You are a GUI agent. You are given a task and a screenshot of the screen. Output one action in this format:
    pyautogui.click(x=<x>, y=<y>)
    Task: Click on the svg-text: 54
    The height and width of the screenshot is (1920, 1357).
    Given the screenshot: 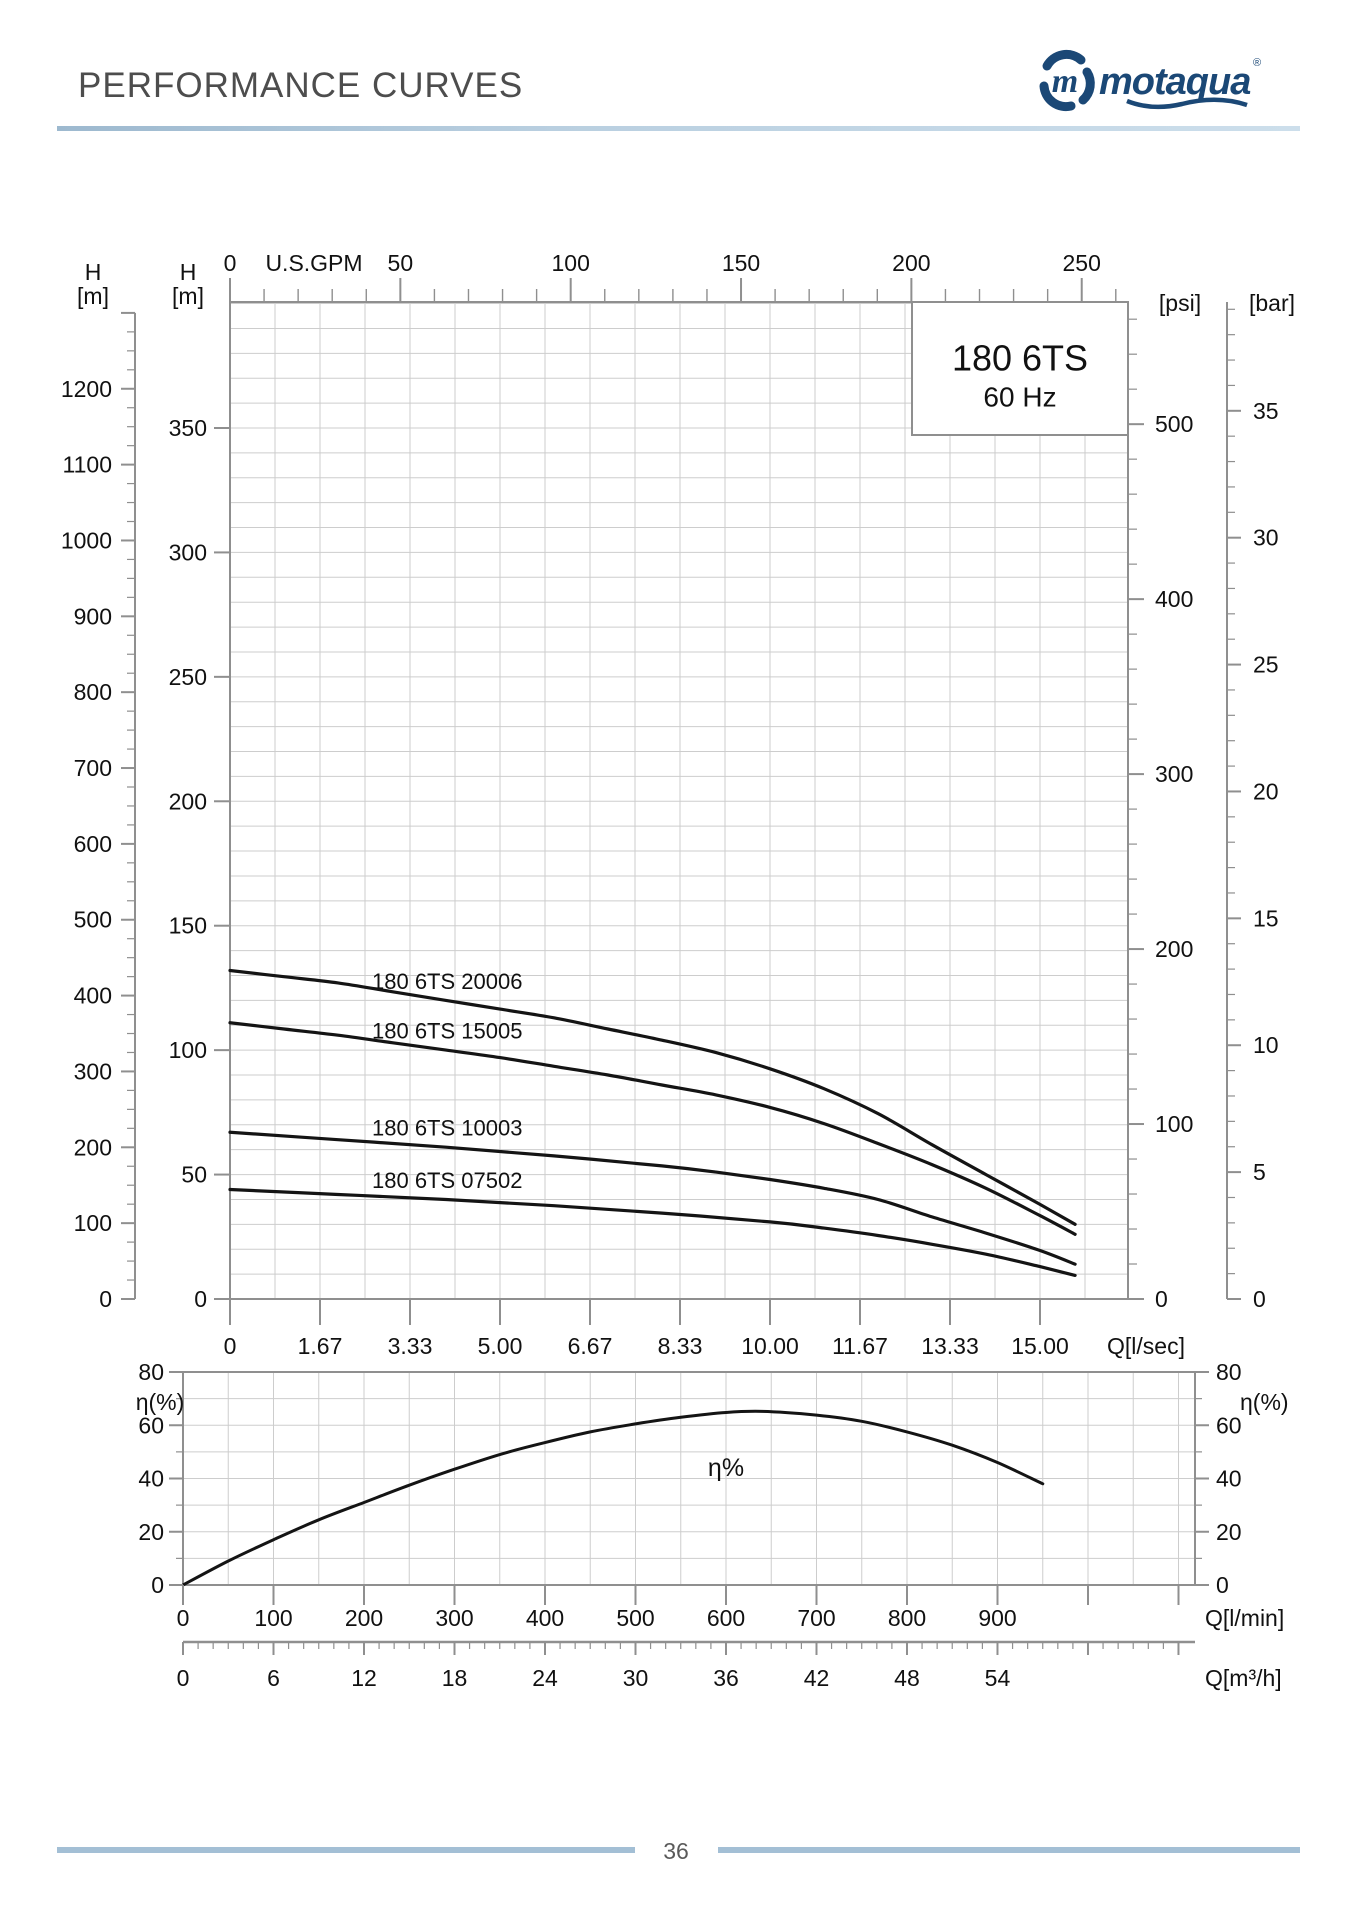 What is the action you would take?
    pyautogui.click(x=998, y=1678)
    